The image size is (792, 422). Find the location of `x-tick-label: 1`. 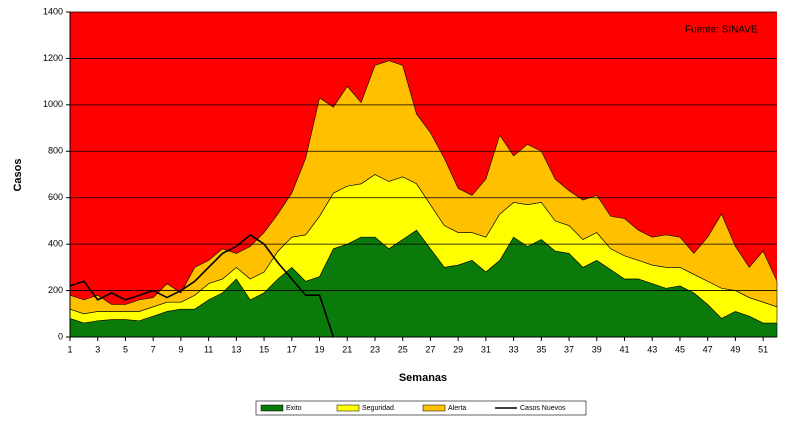

x-tick-label: 1 is located at coordinates (69, 349).